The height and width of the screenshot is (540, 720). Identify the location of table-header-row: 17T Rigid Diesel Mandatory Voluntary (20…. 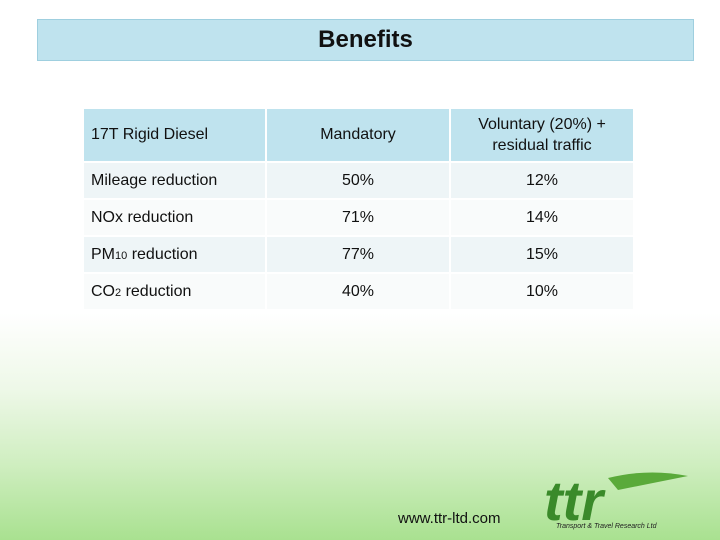
(358, 135).